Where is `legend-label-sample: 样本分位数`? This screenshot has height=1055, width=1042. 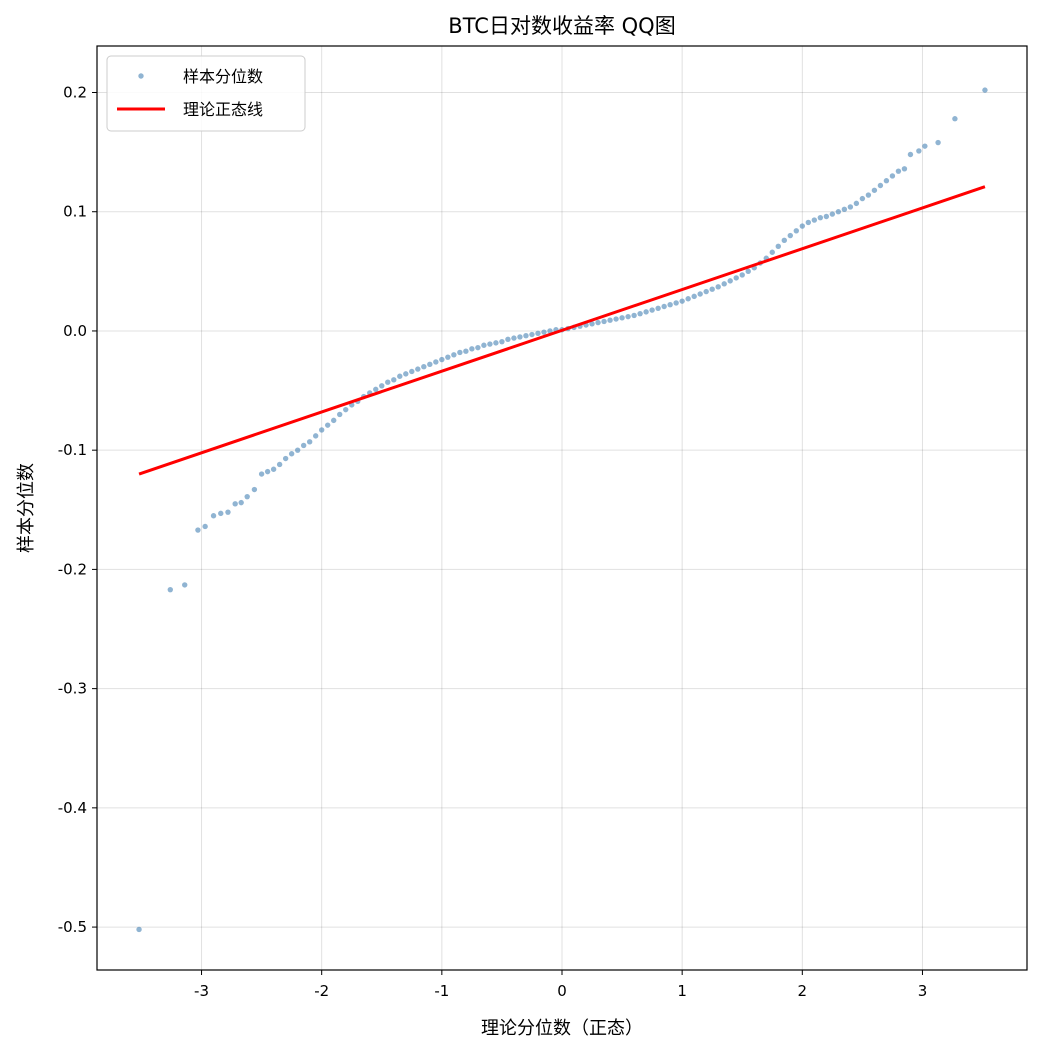 legend-label-sample: 样本分位数 is located at coordinates (223, 76).